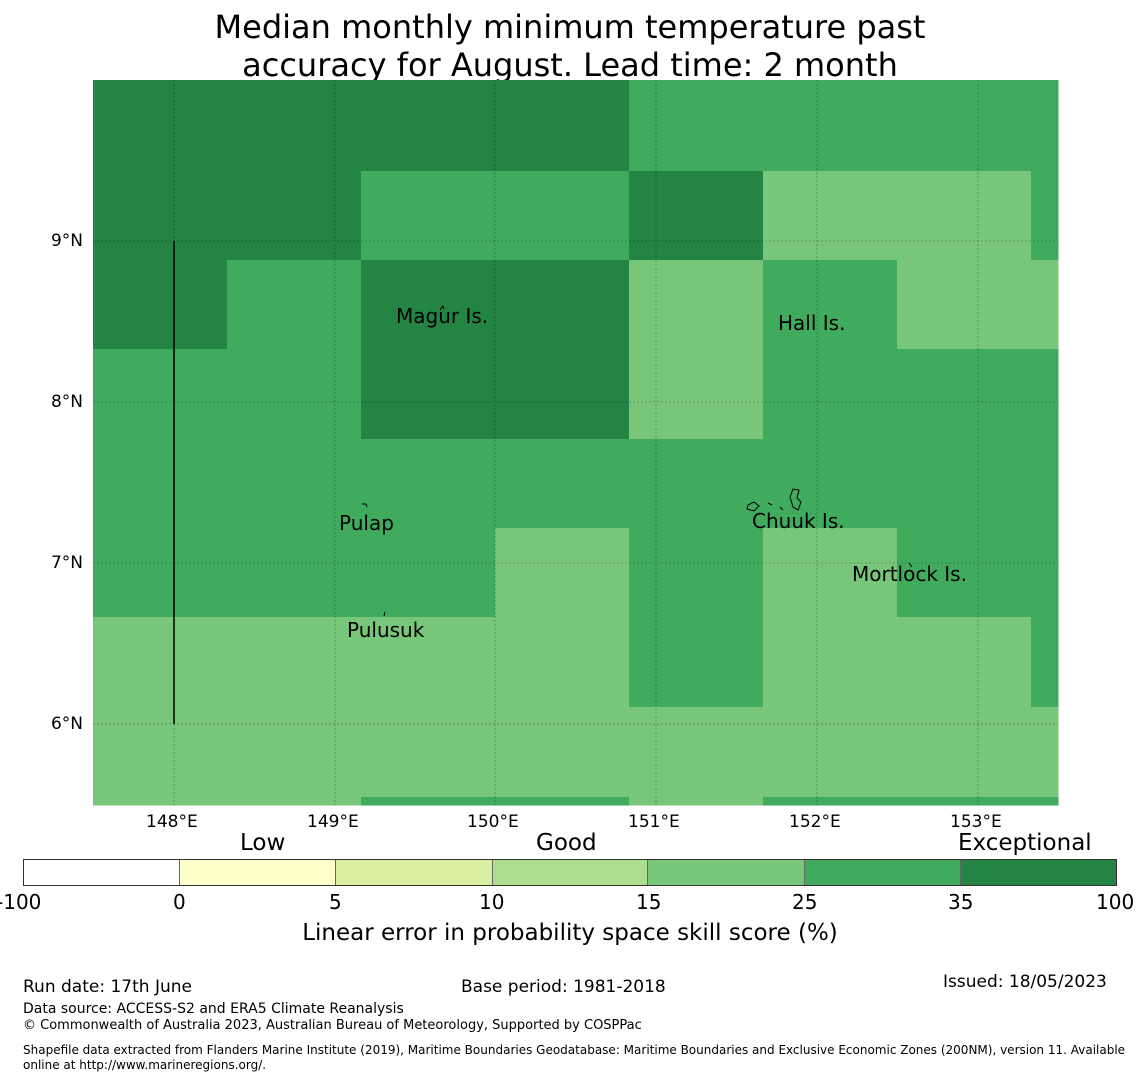  I want to click on lat-label-9n: 9°N, so click(66, 241).